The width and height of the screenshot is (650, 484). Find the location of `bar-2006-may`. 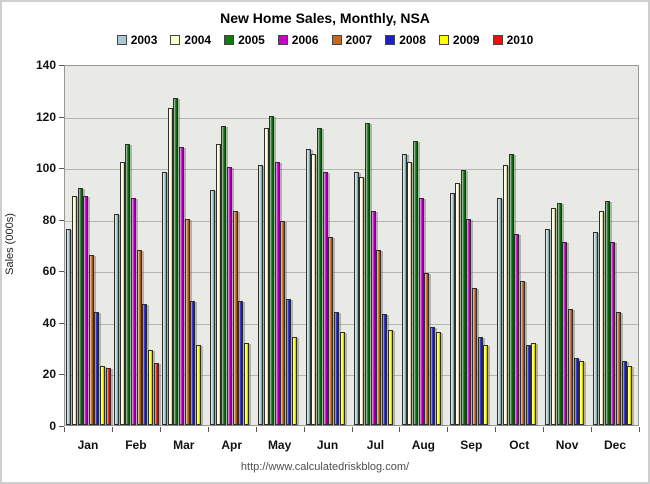

bar-2006-may is located at coordinates (277, 293).